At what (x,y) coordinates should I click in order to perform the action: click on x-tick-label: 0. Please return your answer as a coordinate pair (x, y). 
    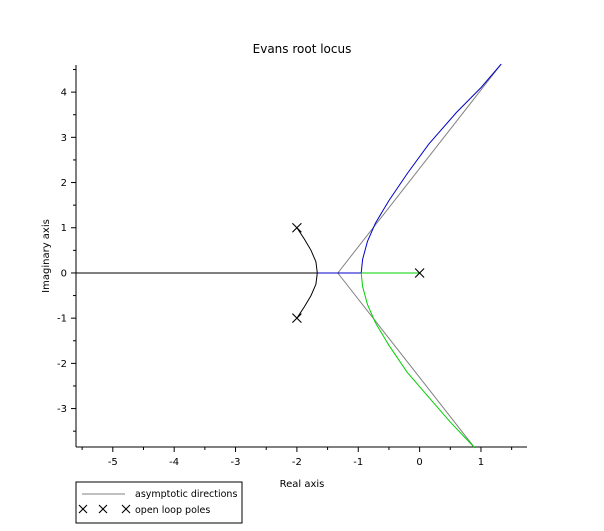
    Looking at the image, I should click on (419, 462).